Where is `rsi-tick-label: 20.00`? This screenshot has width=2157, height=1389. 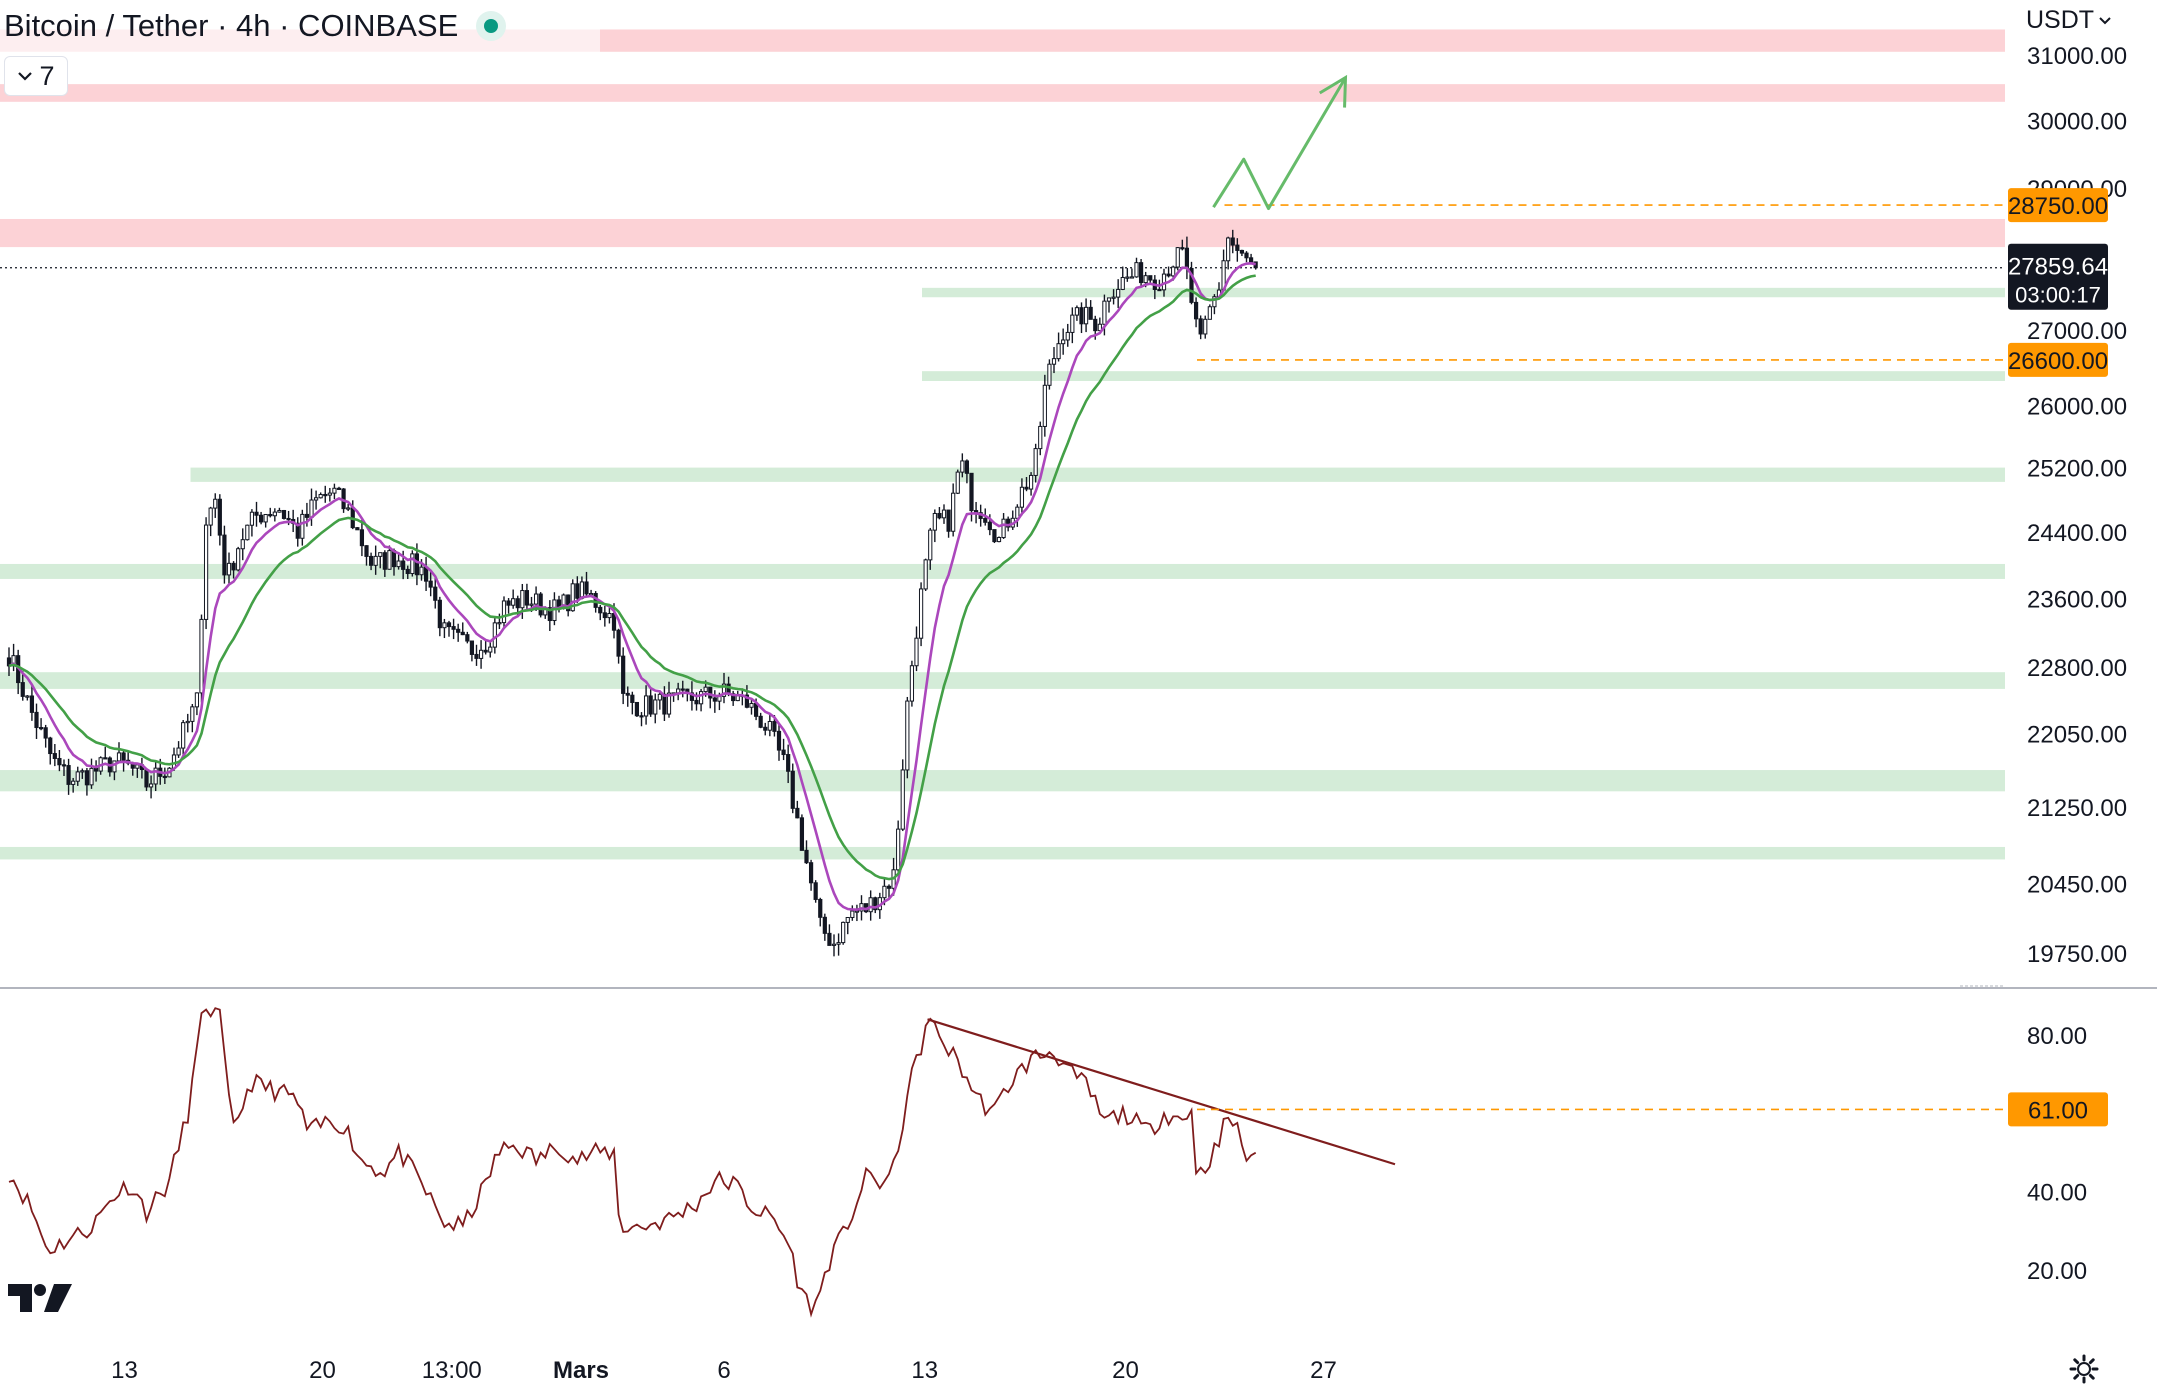 rsi-tick-label: 20.00 is located at coordinates (2057, 1271).